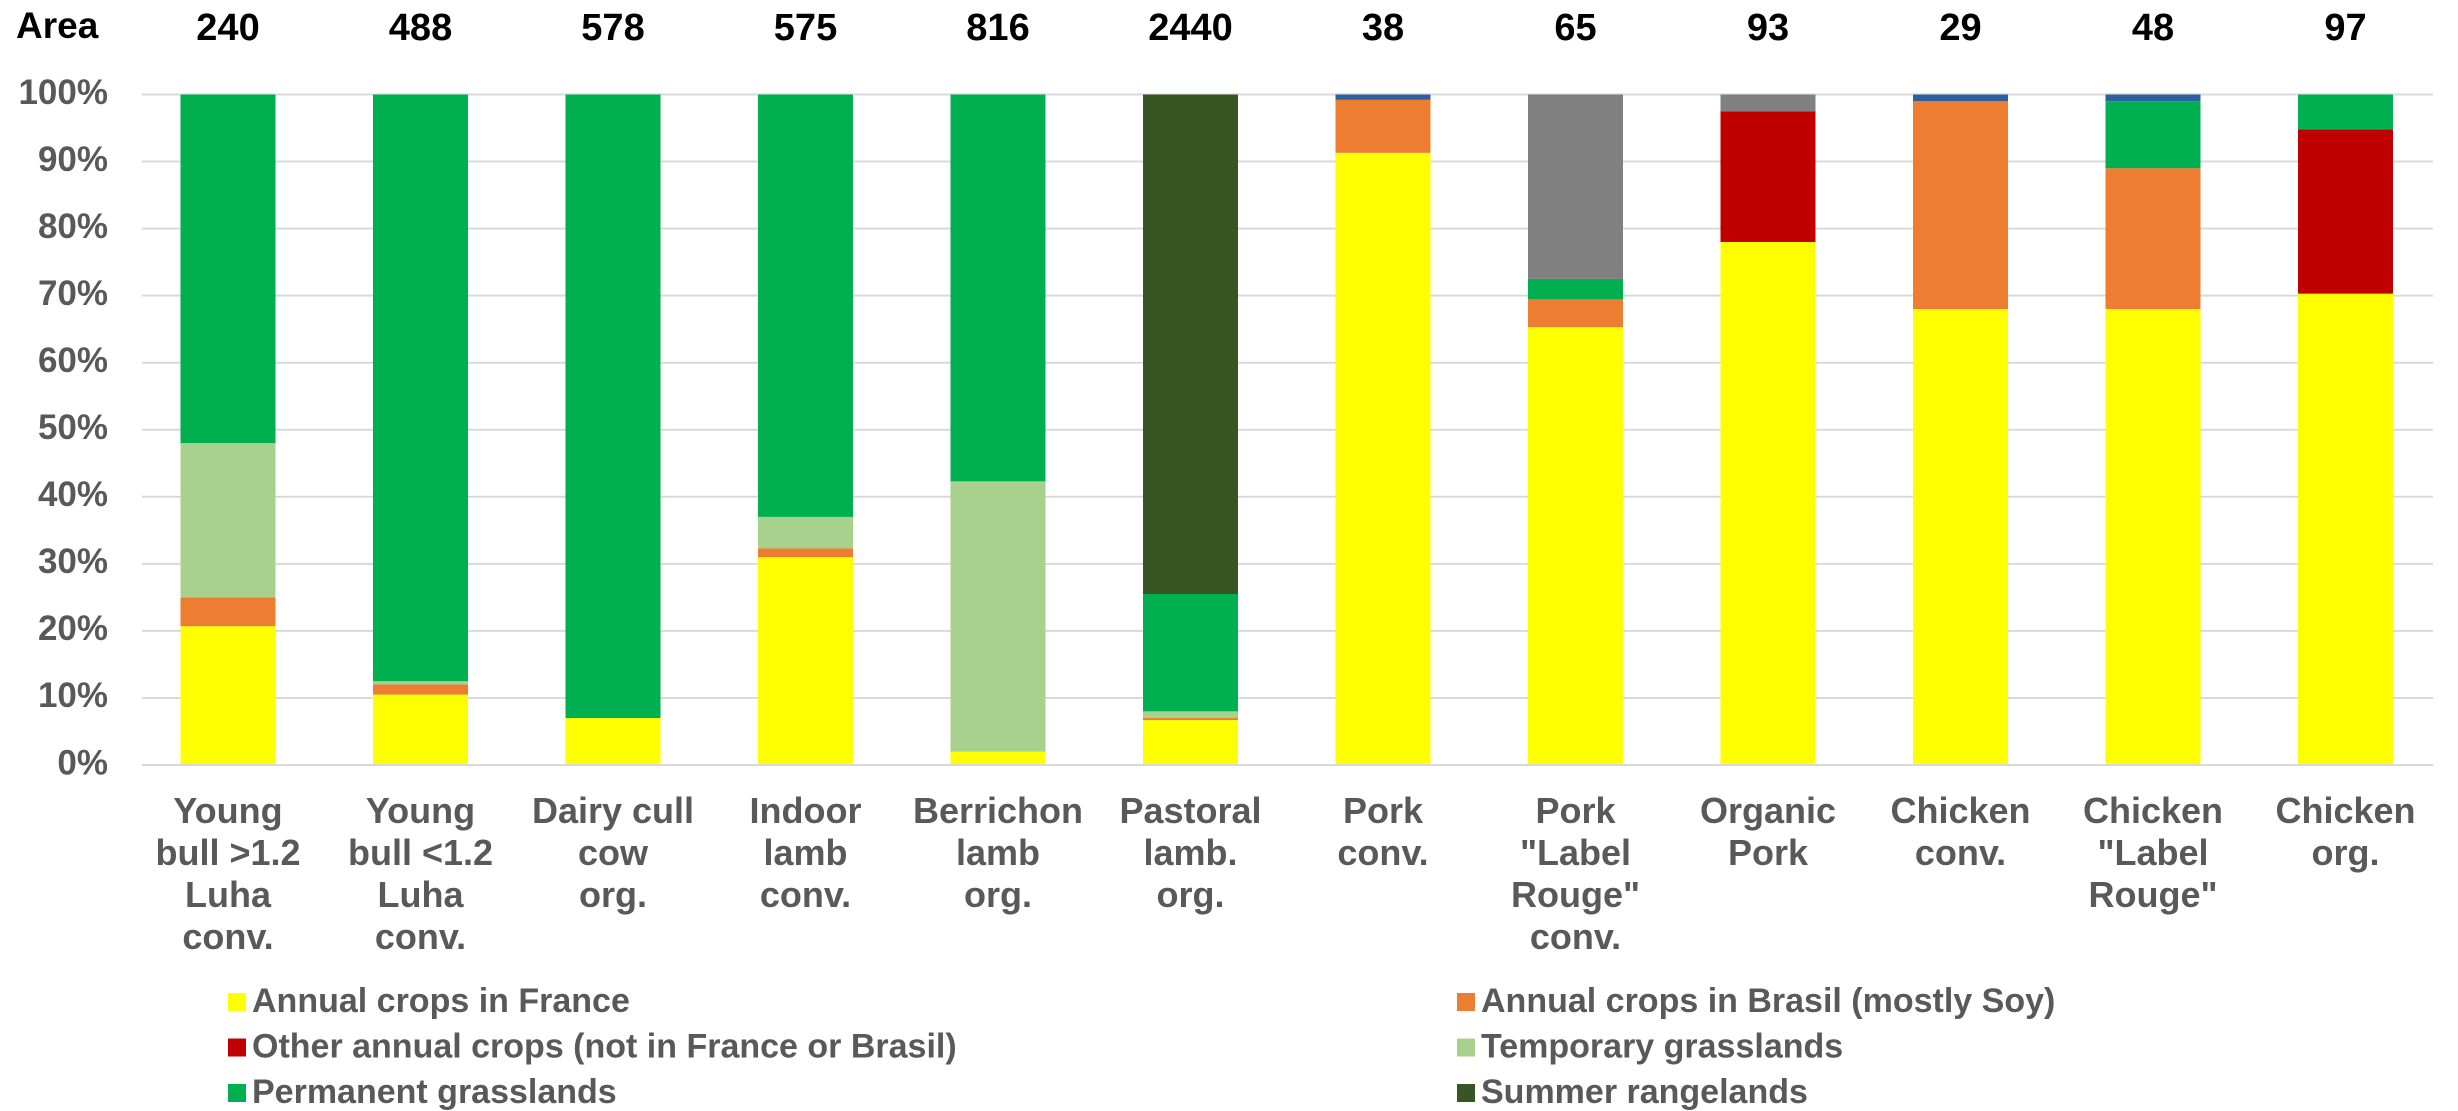 Image resolution: width=2458 pixels, height=1111 pixels. I want to click on area-value: 488, so click(420, 28).